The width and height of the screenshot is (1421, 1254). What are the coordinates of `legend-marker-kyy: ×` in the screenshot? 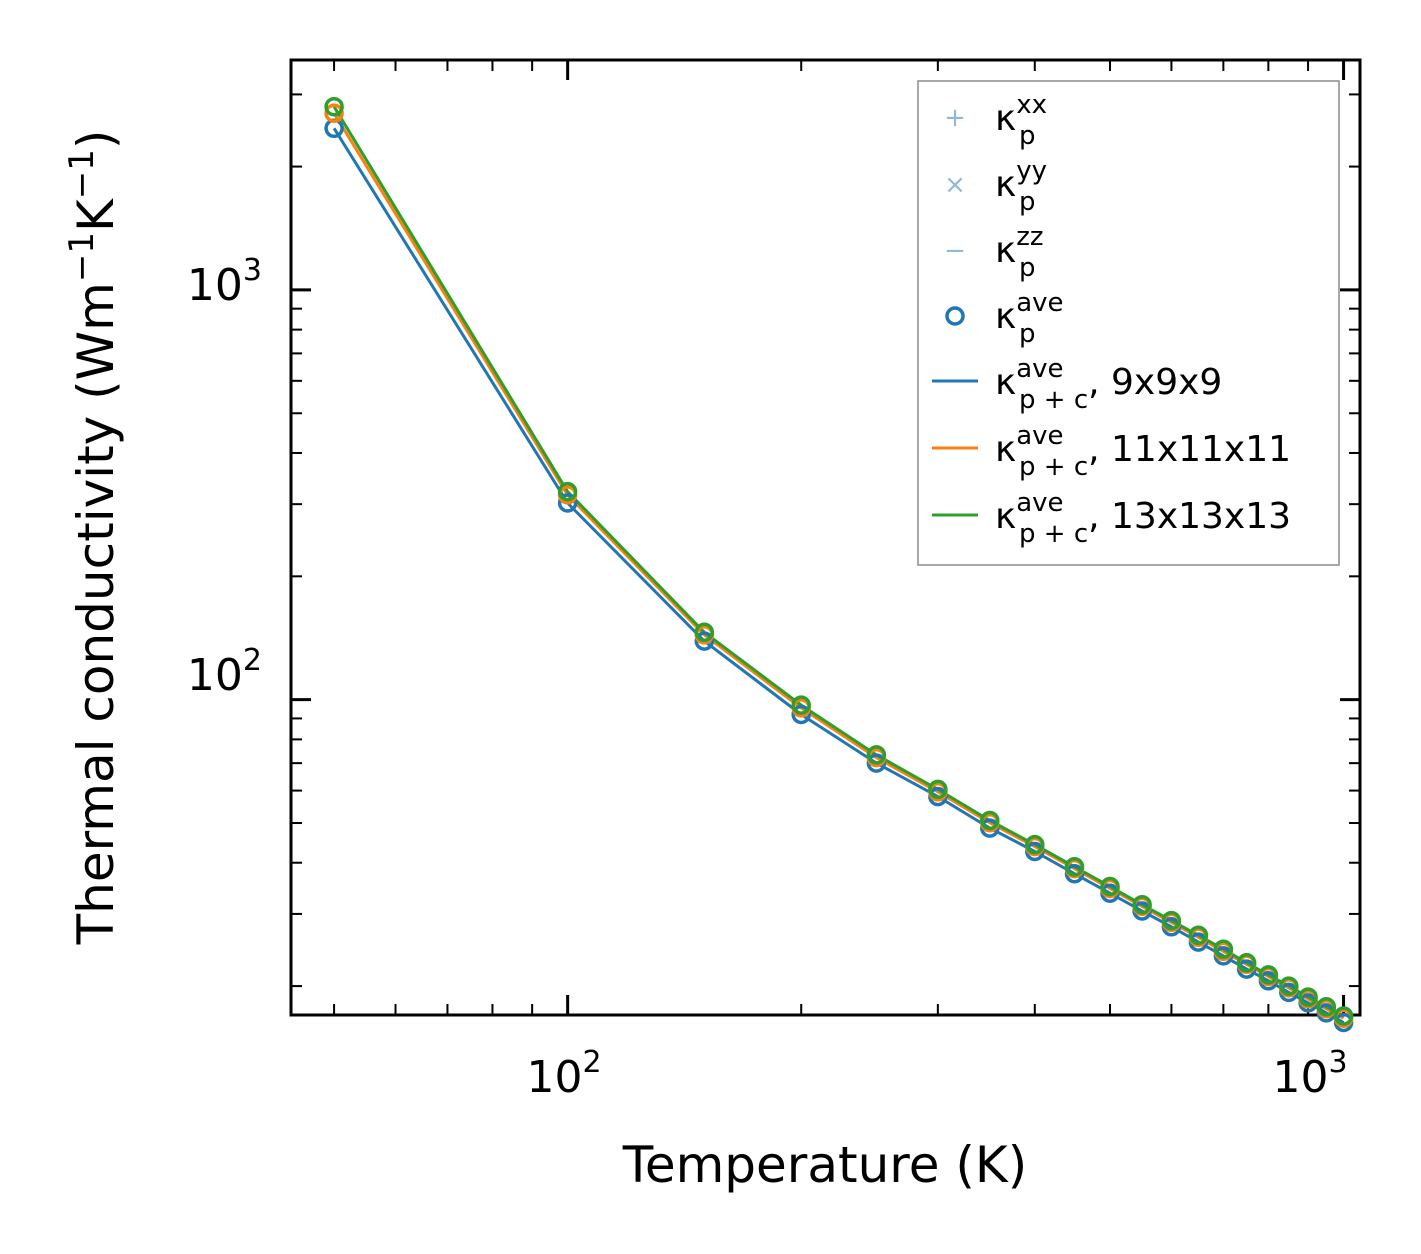 It's located at (955, 185).